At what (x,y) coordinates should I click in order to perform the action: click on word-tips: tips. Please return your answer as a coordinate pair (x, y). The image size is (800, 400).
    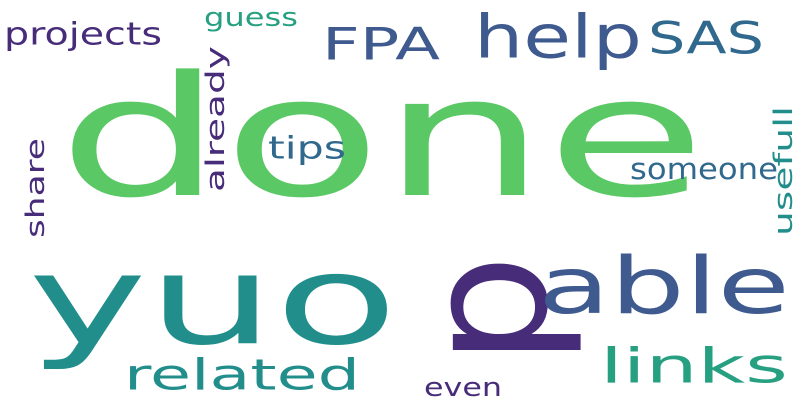
    Looking at the image, I should click on (307, 148).